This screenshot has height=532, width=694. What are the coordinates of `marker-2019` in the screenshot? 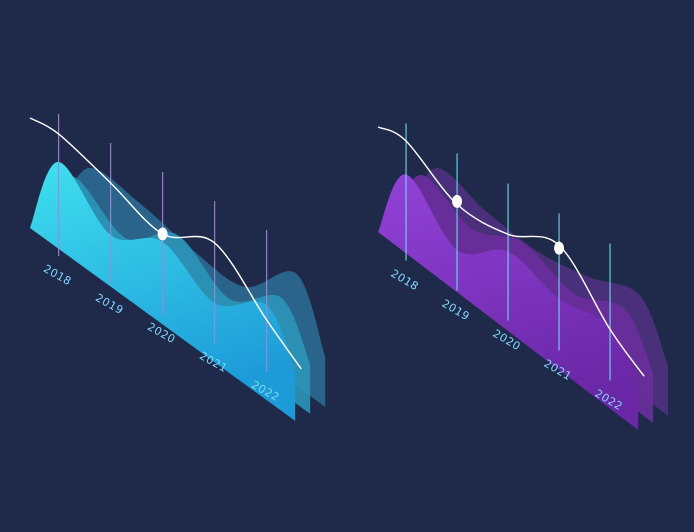 It's located at (457, 201).